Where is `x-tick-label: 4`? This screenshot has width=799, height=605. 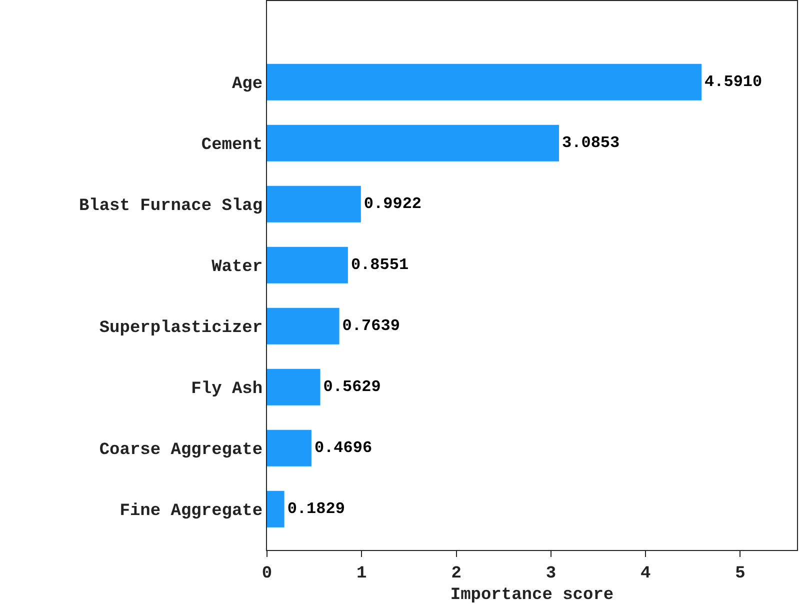 x-tick-label: 4 is located at coordinates (645, 574).